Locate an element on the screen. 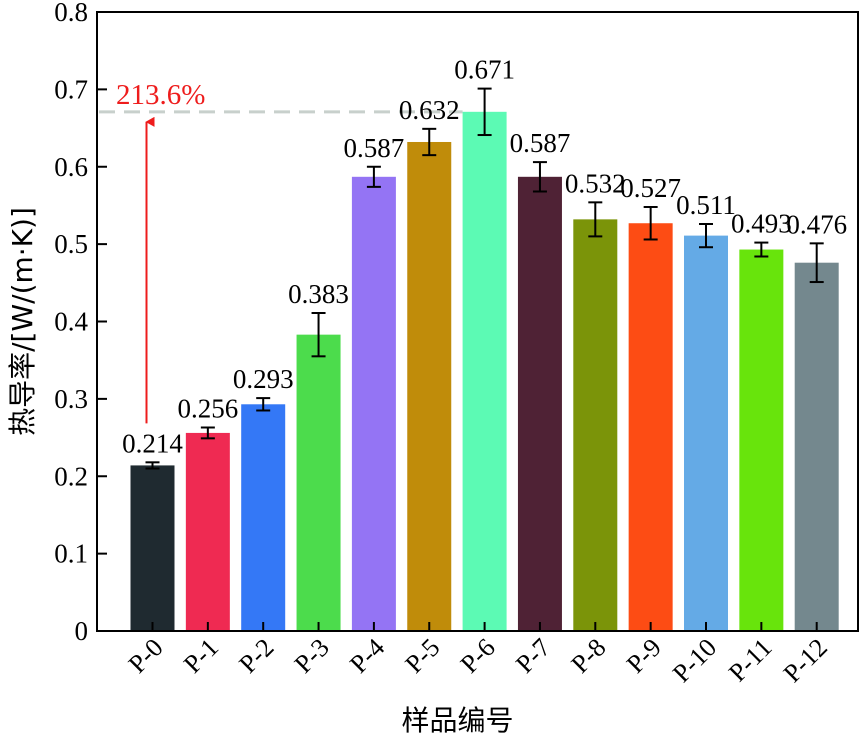  value-label-P-5: 0.632 is located at coordinates (429, 110).